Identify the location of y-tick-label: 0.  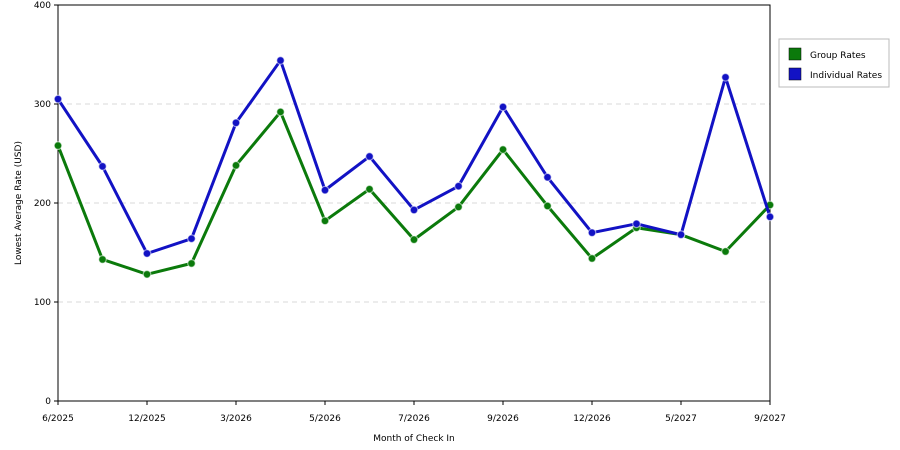
(48, 402).